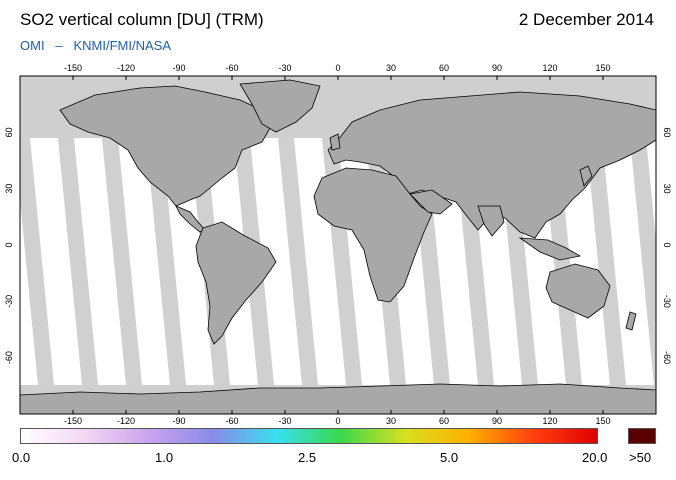 This screenshot has height=480, width=676. I want to click on south-america, so click(236, 283).